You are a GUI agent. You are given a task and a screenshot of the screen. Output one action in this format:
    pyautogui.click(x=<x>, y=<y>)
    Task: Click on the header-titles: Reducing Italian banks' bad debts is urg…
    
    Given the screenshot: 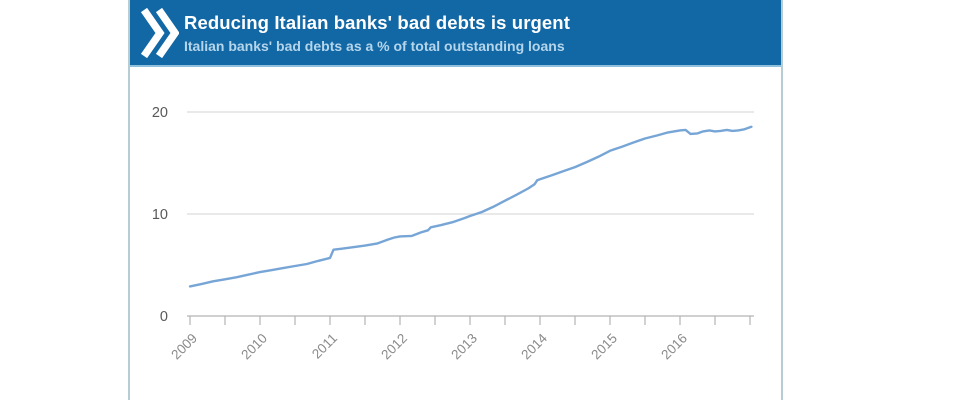 What is the action you would take?
    pyautogui.click(x=377, y=32)
    